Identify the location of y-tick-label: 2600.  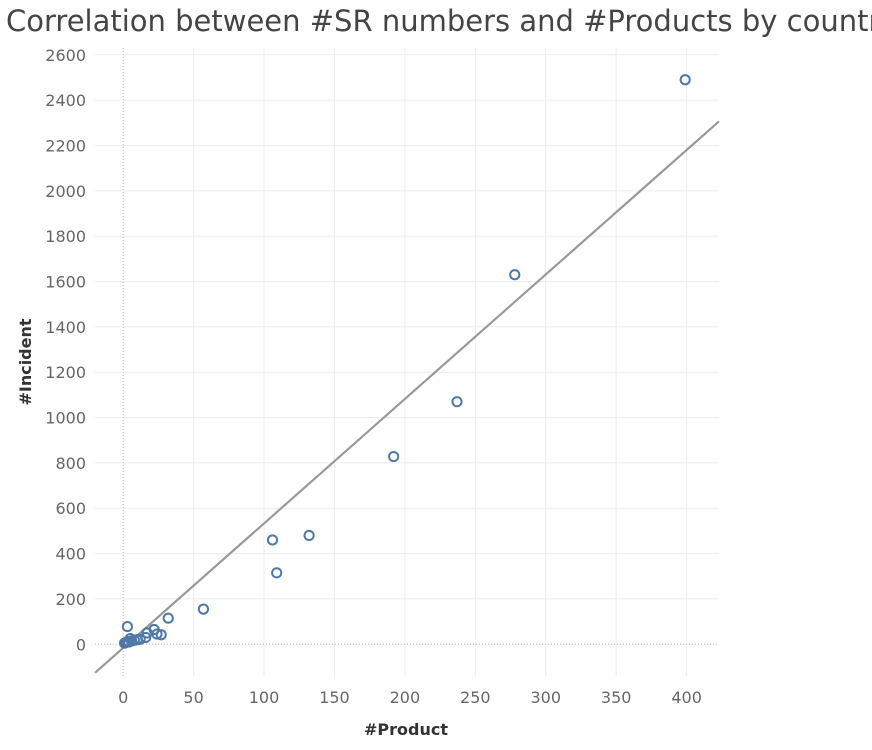
(65, 55).